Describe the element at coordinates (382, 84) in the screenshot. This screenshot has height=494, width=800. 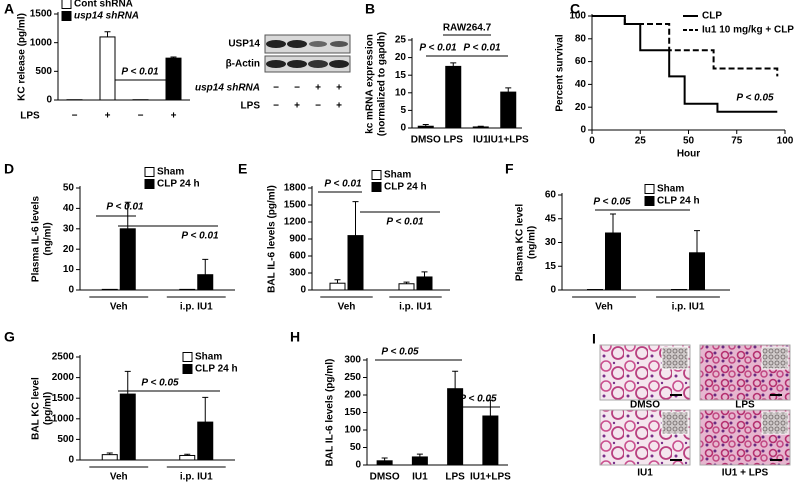
I see `y-axis-label: (normalized to gapdh)` at that location.